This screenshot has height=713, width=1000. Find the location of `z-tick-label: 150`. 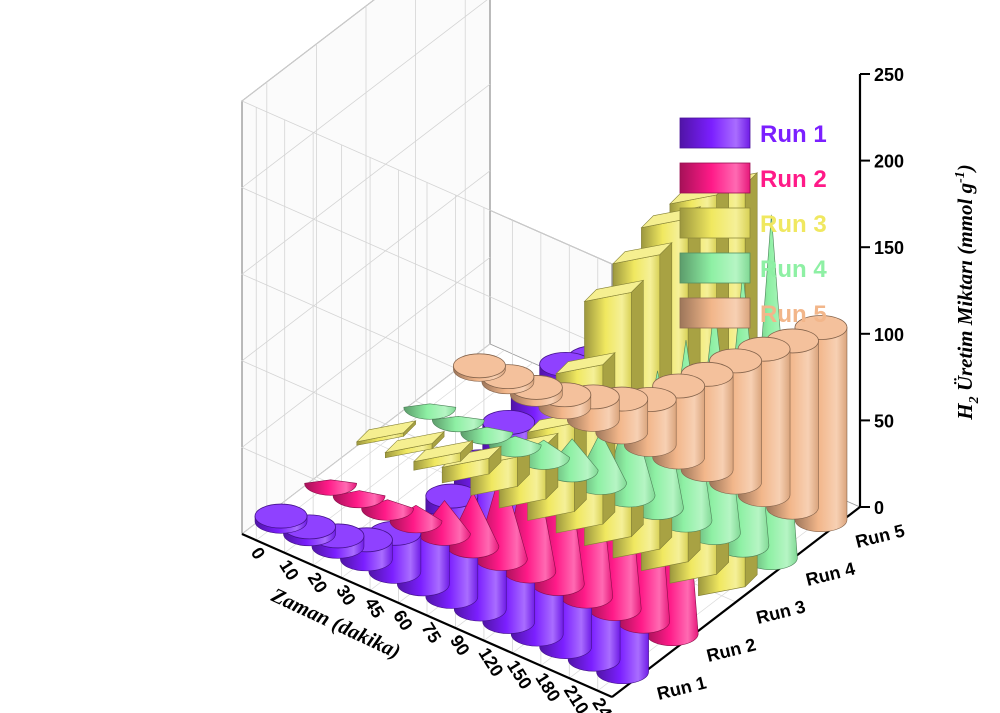

z-tick-label: 150 is located at coordinates (889, 248).